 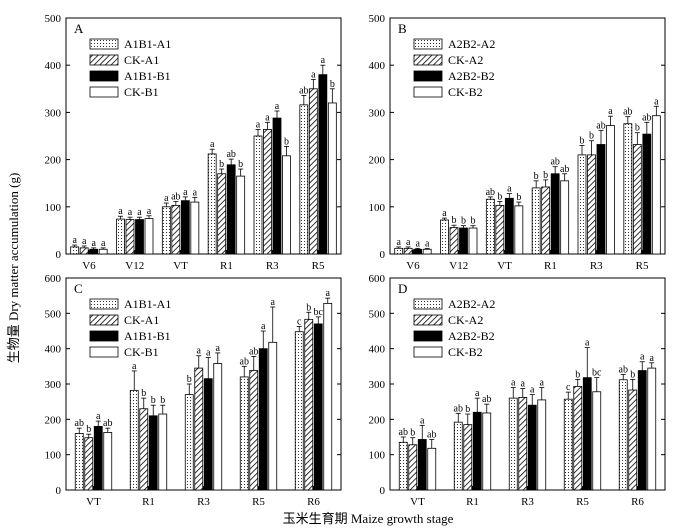 What do you see at coordinates (377, 66) in the screenshot?
I see `y-tick-label: 400` at bounding box center [377, 66].